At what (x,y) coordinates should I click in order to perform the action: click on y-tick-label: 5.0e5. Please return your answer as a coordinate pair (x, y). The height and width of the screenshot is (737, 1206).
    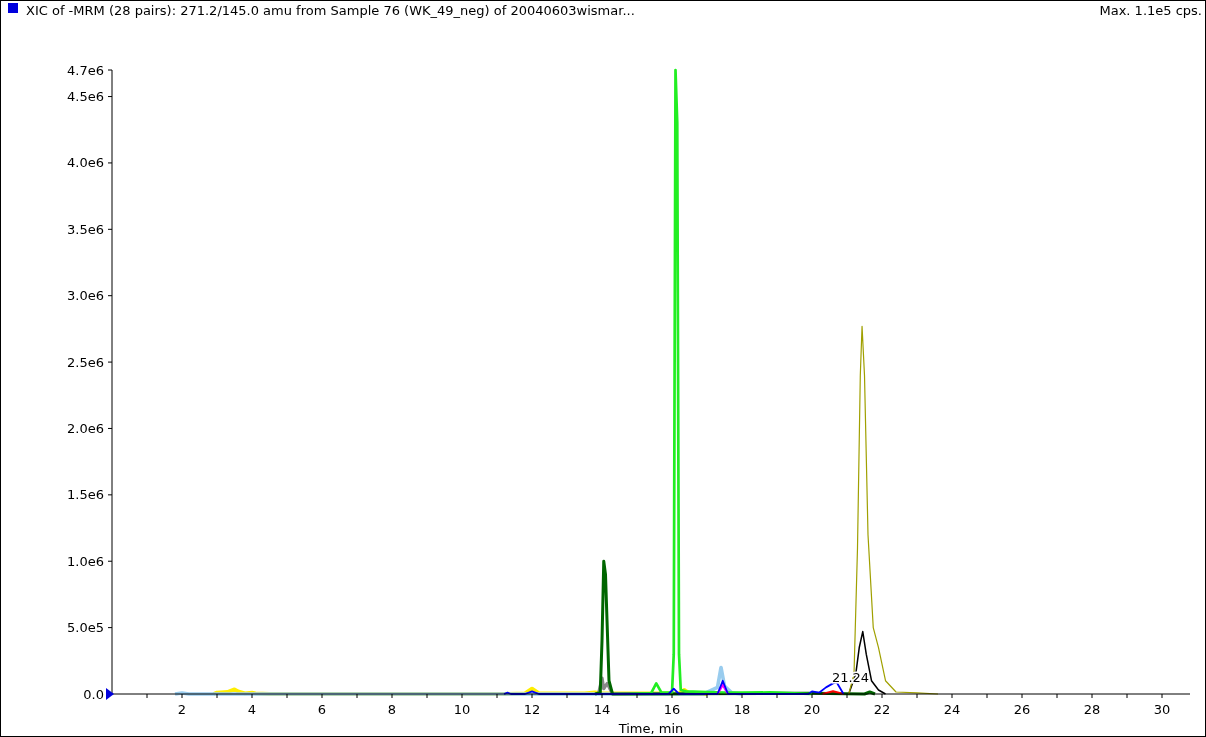
    Looking at the image, I should click on (85, 628).